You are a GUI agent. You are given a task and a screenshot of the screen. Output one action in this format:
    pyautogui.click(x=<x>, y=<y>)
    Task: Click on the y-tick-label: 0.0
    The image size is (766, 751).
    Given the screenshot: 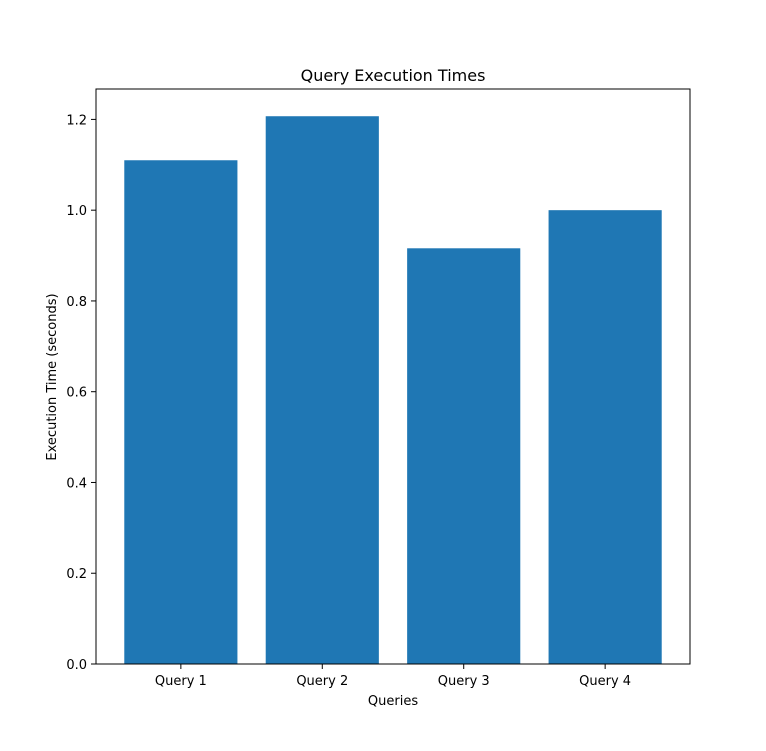 What is the action you would take?
    pyautogui.click(x=76, y=665)
    